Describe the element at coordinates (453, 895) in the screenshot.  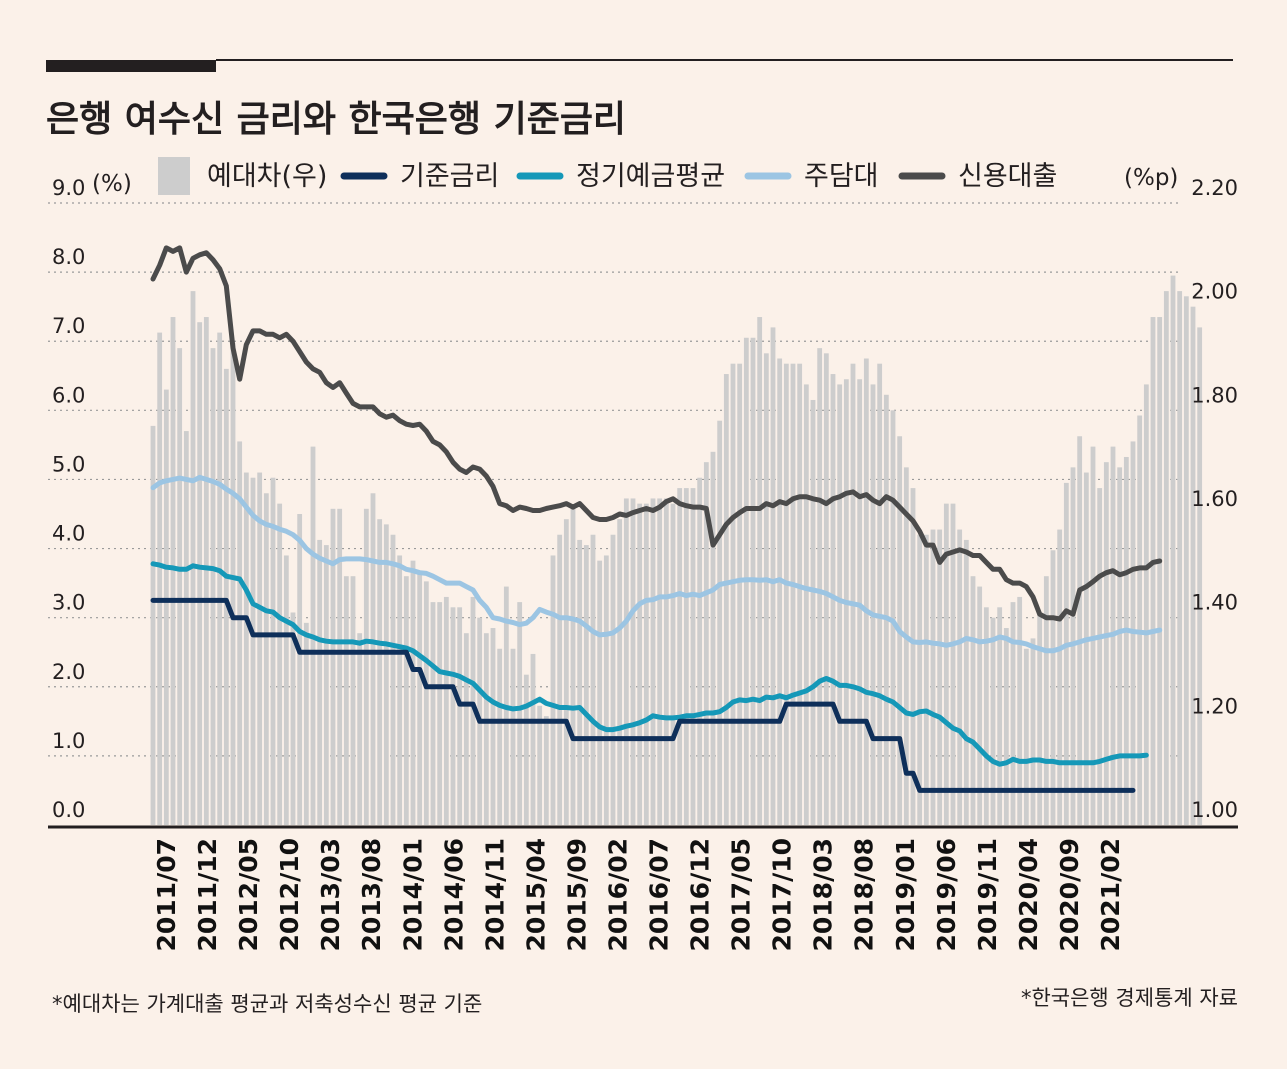
I see `x-tick-label: 2014/06` at that location.